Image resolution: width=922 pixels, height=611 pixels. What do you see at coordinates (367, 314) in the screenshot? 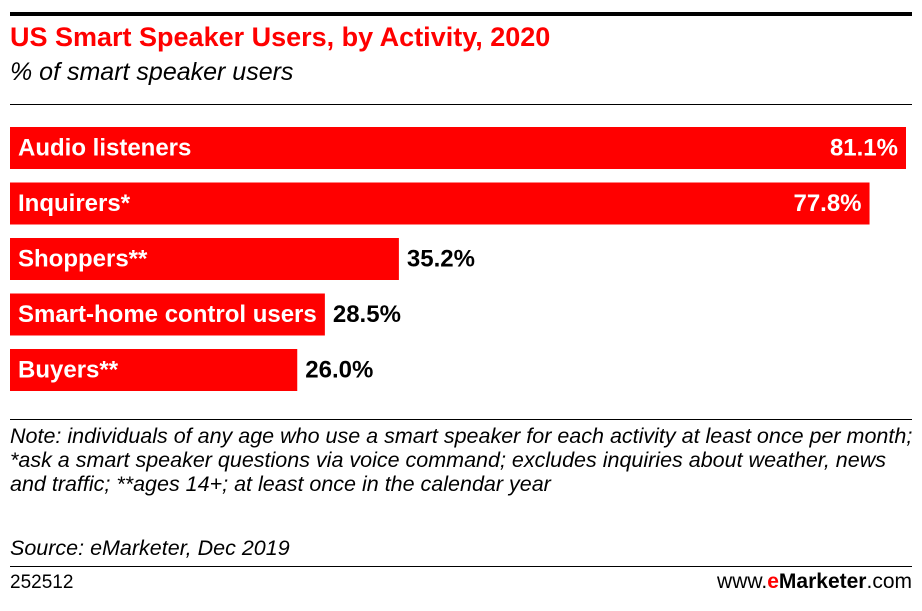
I see `value-label-3: 28.5%` at bounding box center [367, 314].